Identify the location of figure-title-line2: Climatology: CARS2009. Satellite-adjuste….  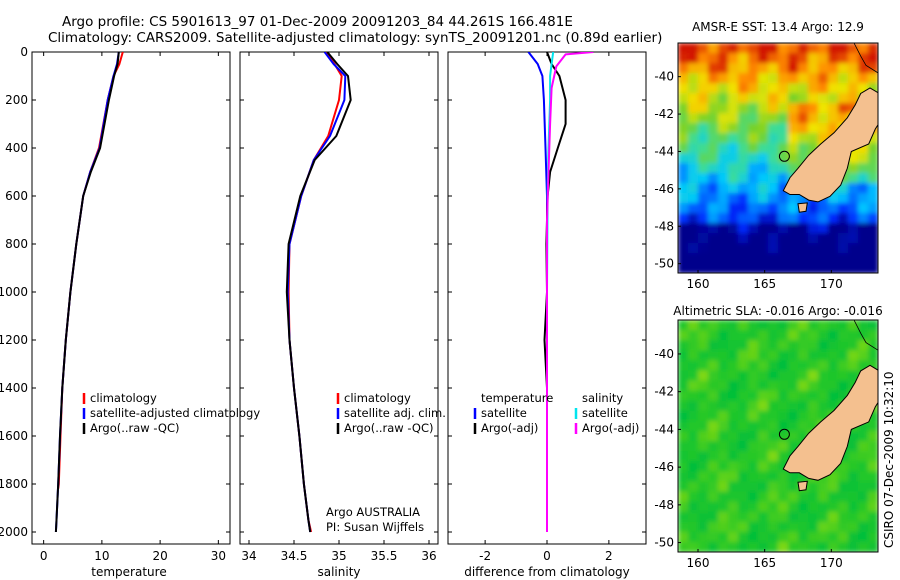
(355, 38).